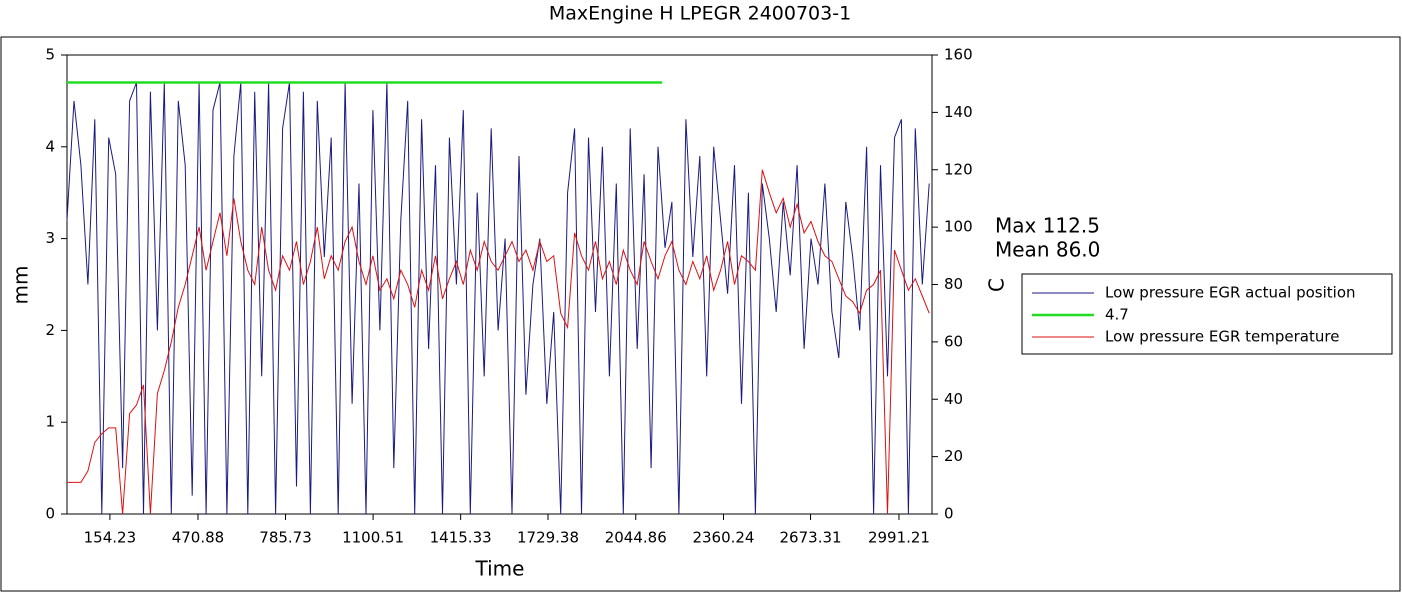  What do you see at coordinates (110, 538) in the screenshot?
I see `x-tick-label: 154.23` at bounding box center [110, 538].